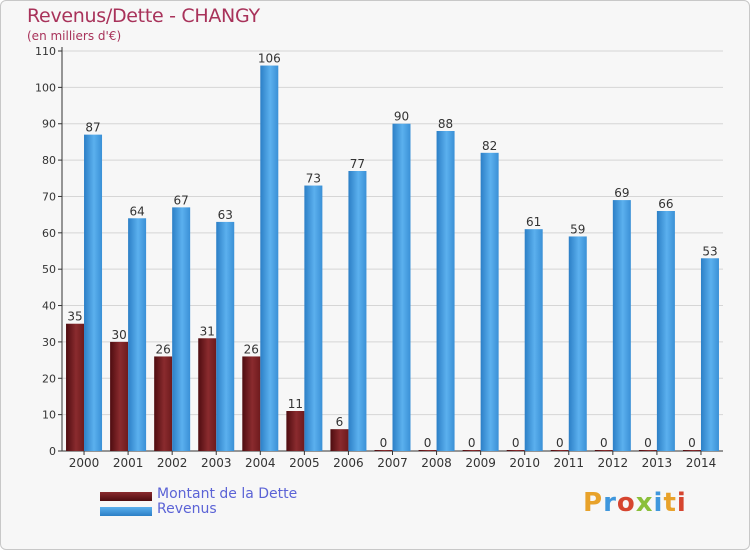 Image resolution: width=750 pixels, height=550 pixels. Describe the element at coordinates (227, 494) in the screenshot. I see `legend-label-dette: Montant de la Dette` at that location.